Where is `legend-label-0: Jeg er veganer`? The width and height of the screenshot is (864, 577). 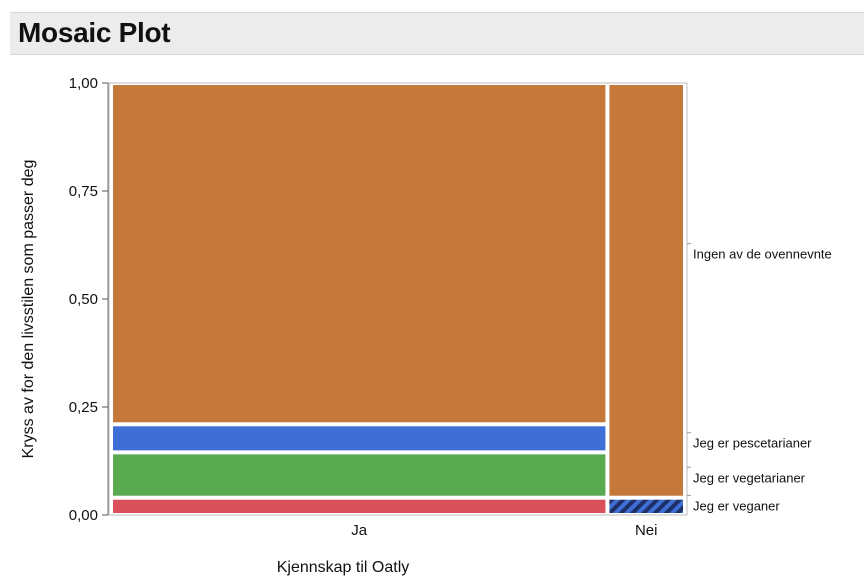
legend-label-0: Jeg er veganer is located at coordinates (736, 505).